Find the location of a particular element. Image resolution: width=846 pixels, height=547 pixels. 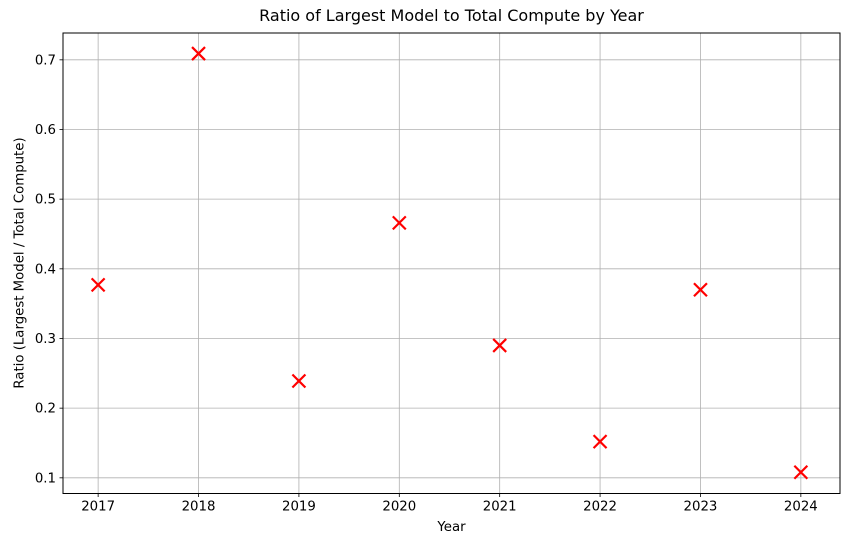

x-tick-label: 2022 is located at coordinates (600, 507).